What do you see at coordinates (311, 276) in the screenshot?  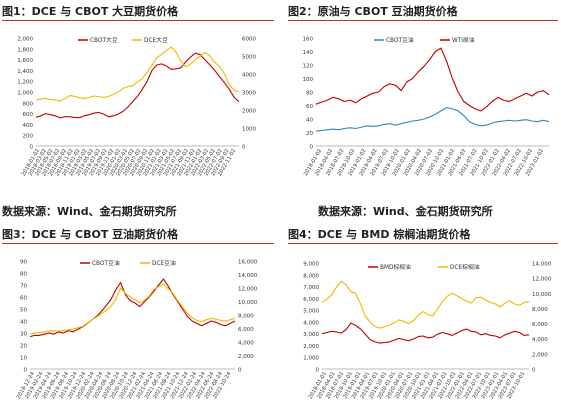 I see `fig4-ytick-left: 8,000` at bounding box center [311, 276].